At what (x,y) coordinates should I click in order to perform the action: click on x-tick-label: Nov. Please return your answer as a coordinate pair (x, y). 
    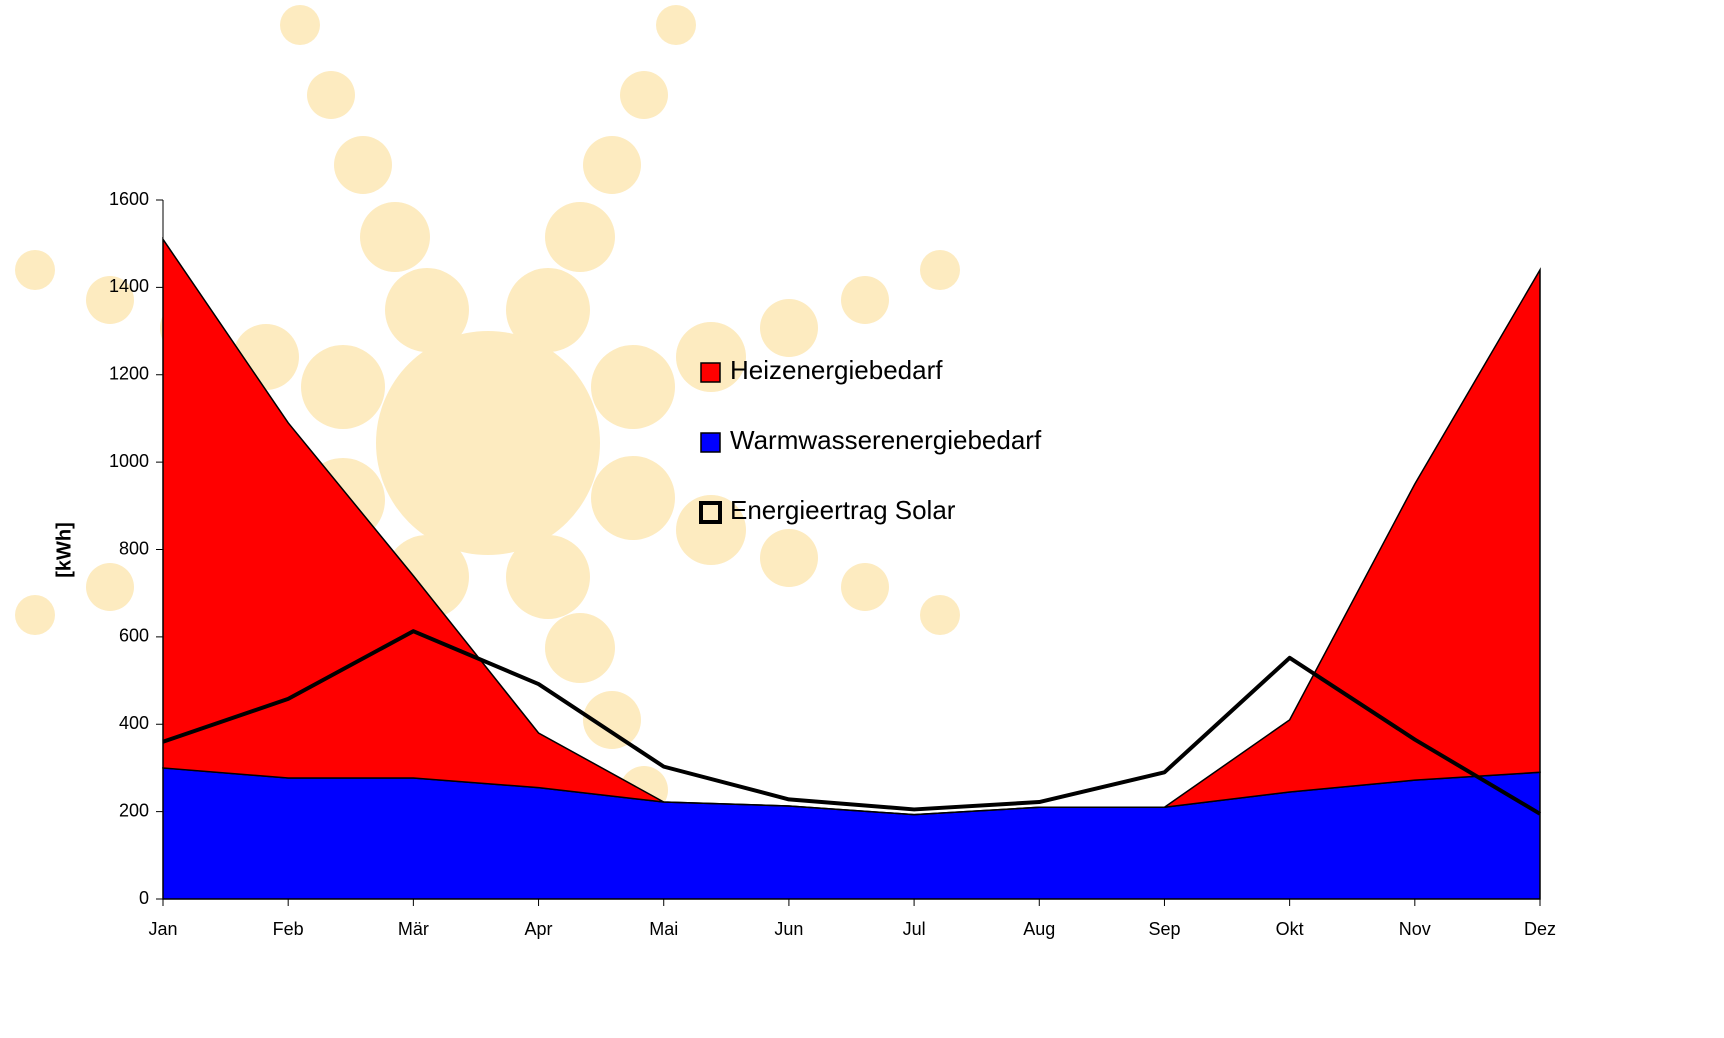
    Looking at the image, I should click on (1415, 929).